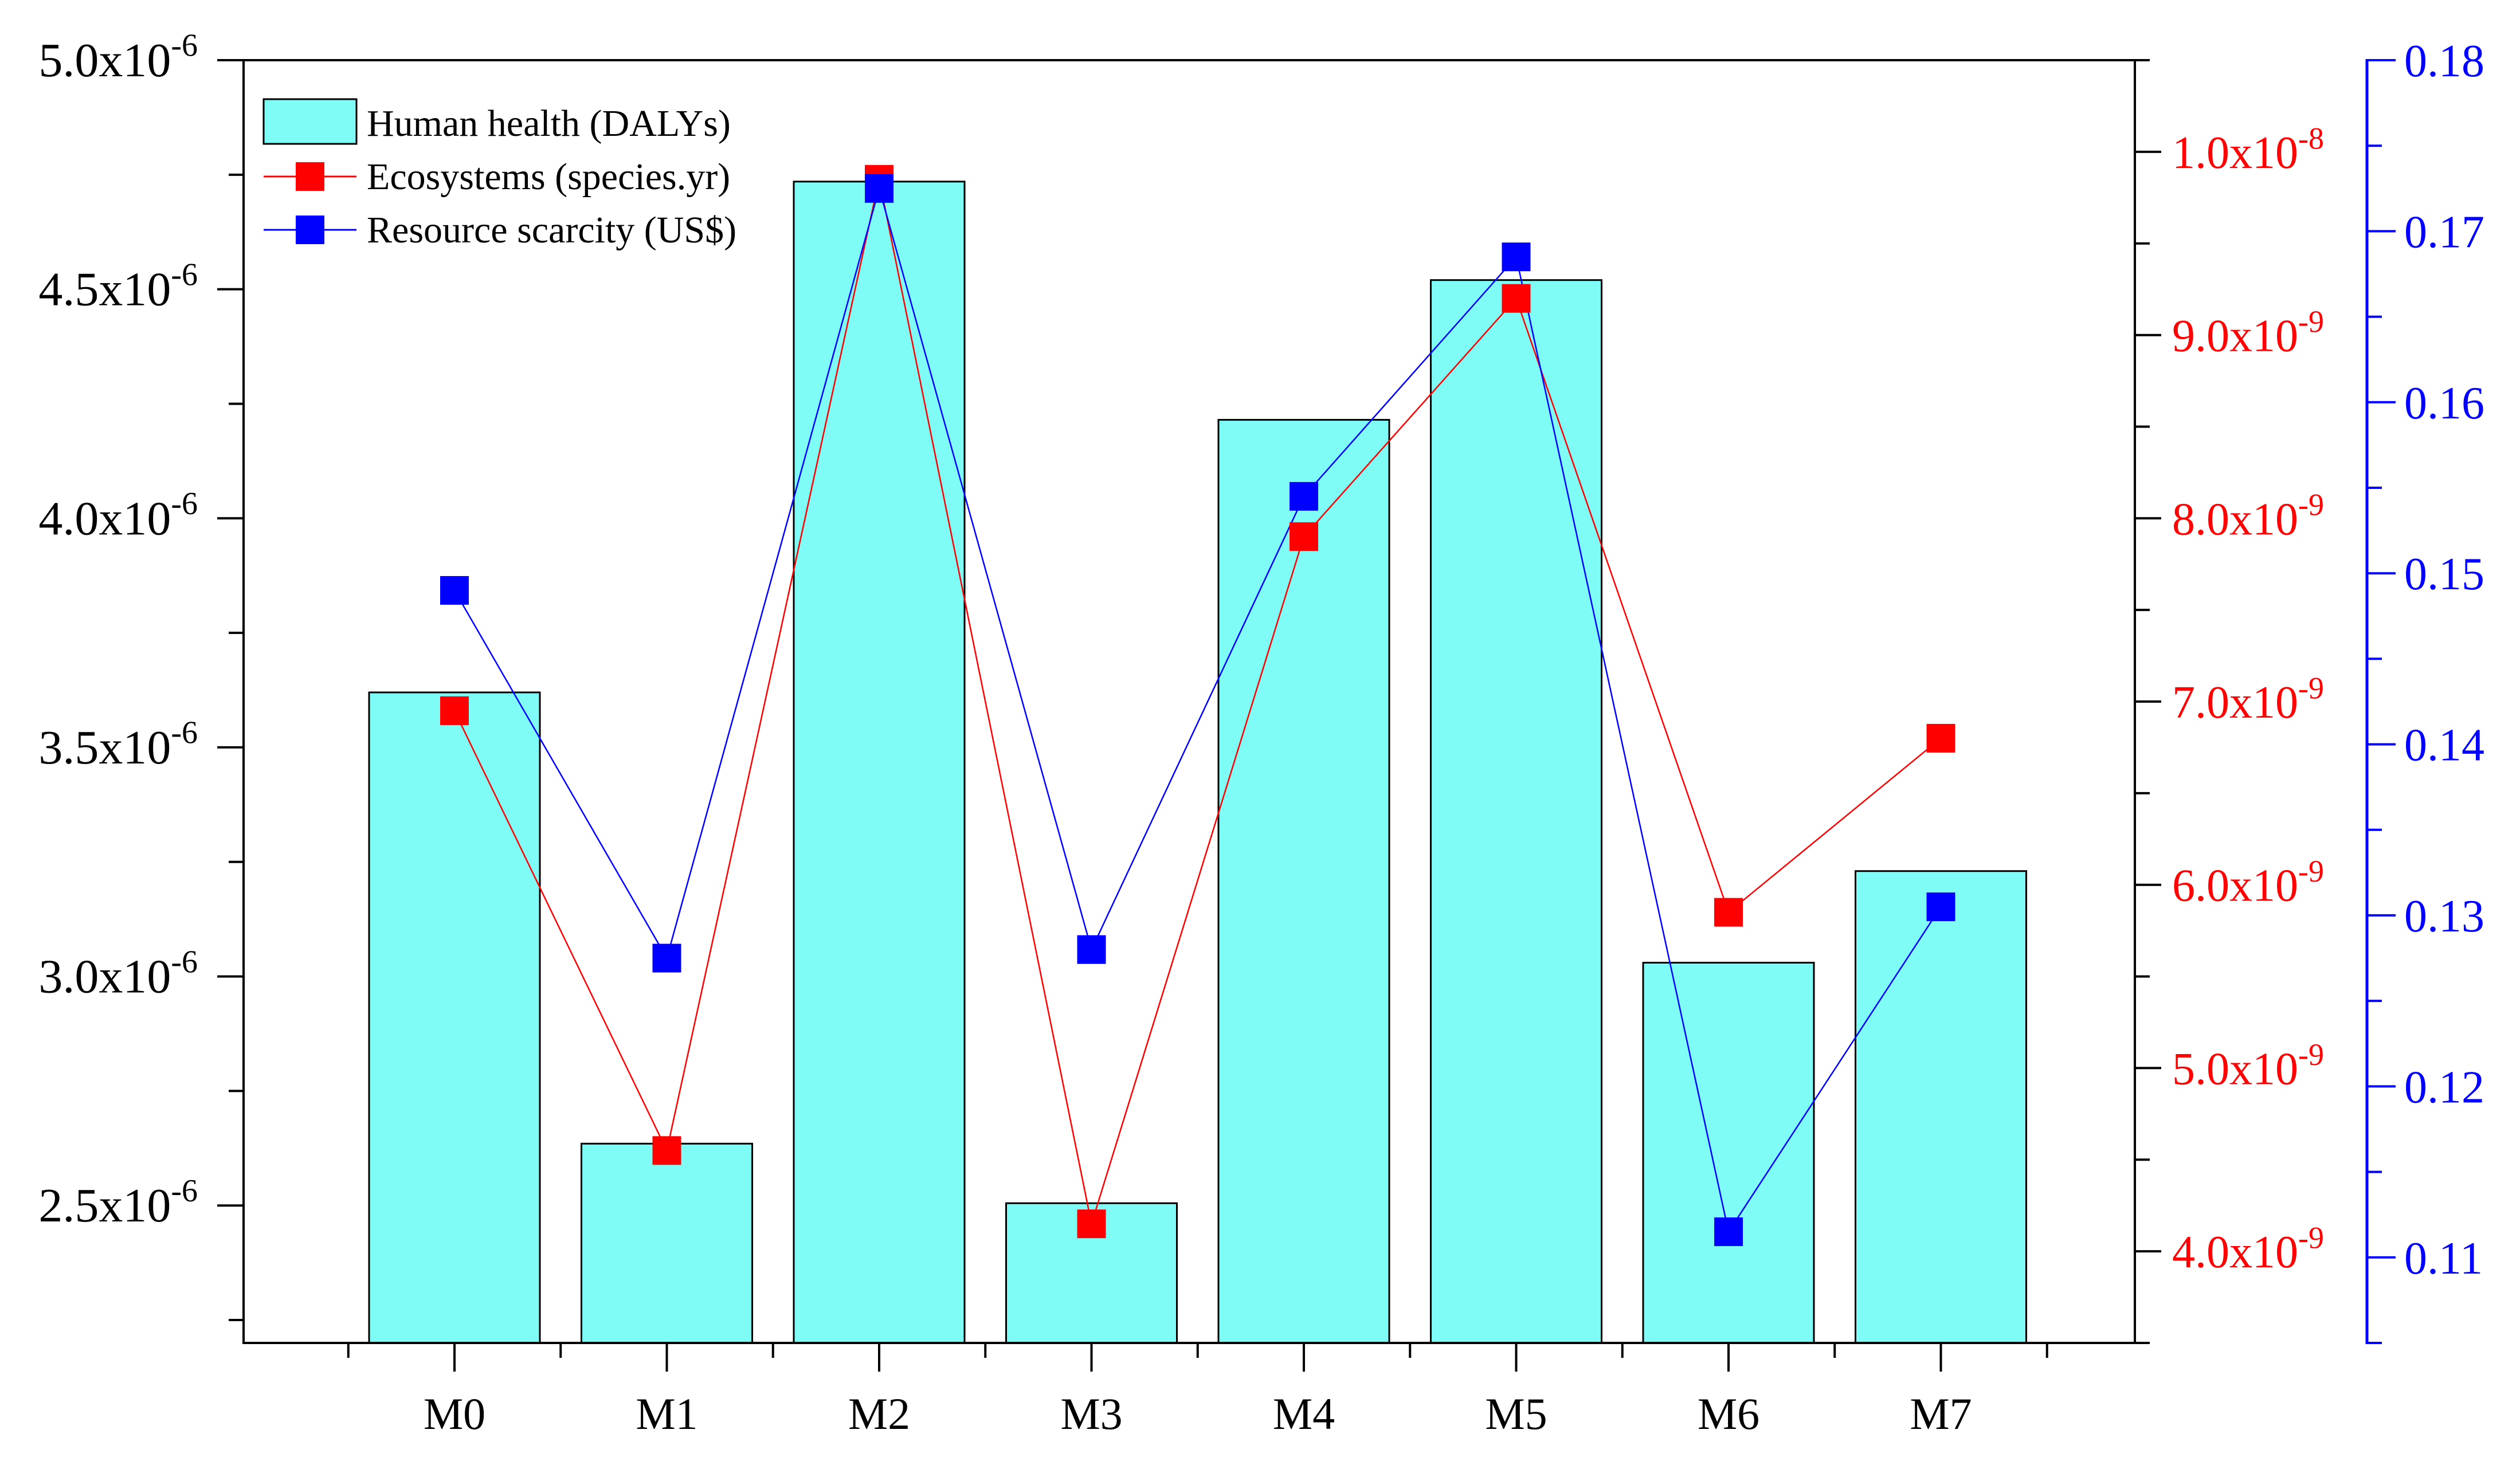  Describe the element at coordinates (2444, 574) in the screenshot. I see `y-tick-label: 0.15` at that location.